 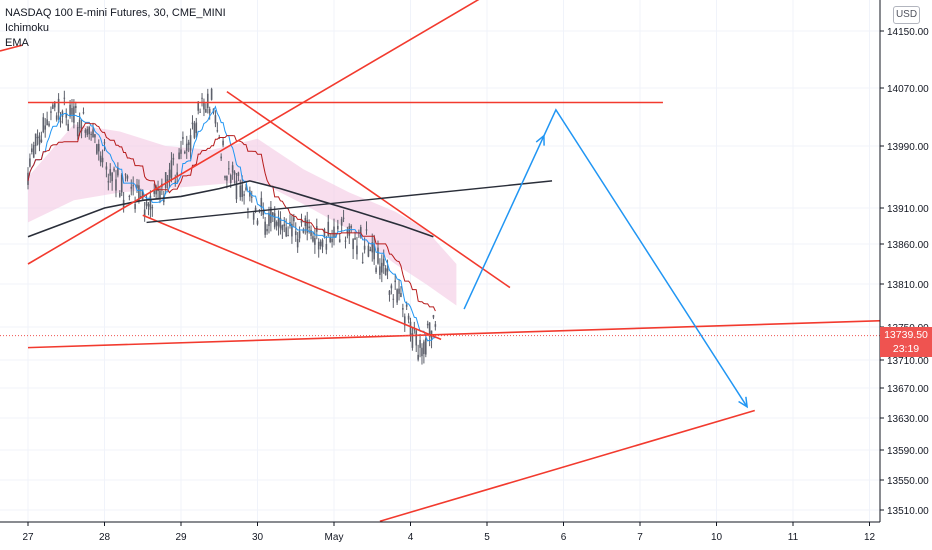 What do you see at coordinates (906, 261) in the screenshot?
I see `price-scale-bg` at bounding box center [906, 261].